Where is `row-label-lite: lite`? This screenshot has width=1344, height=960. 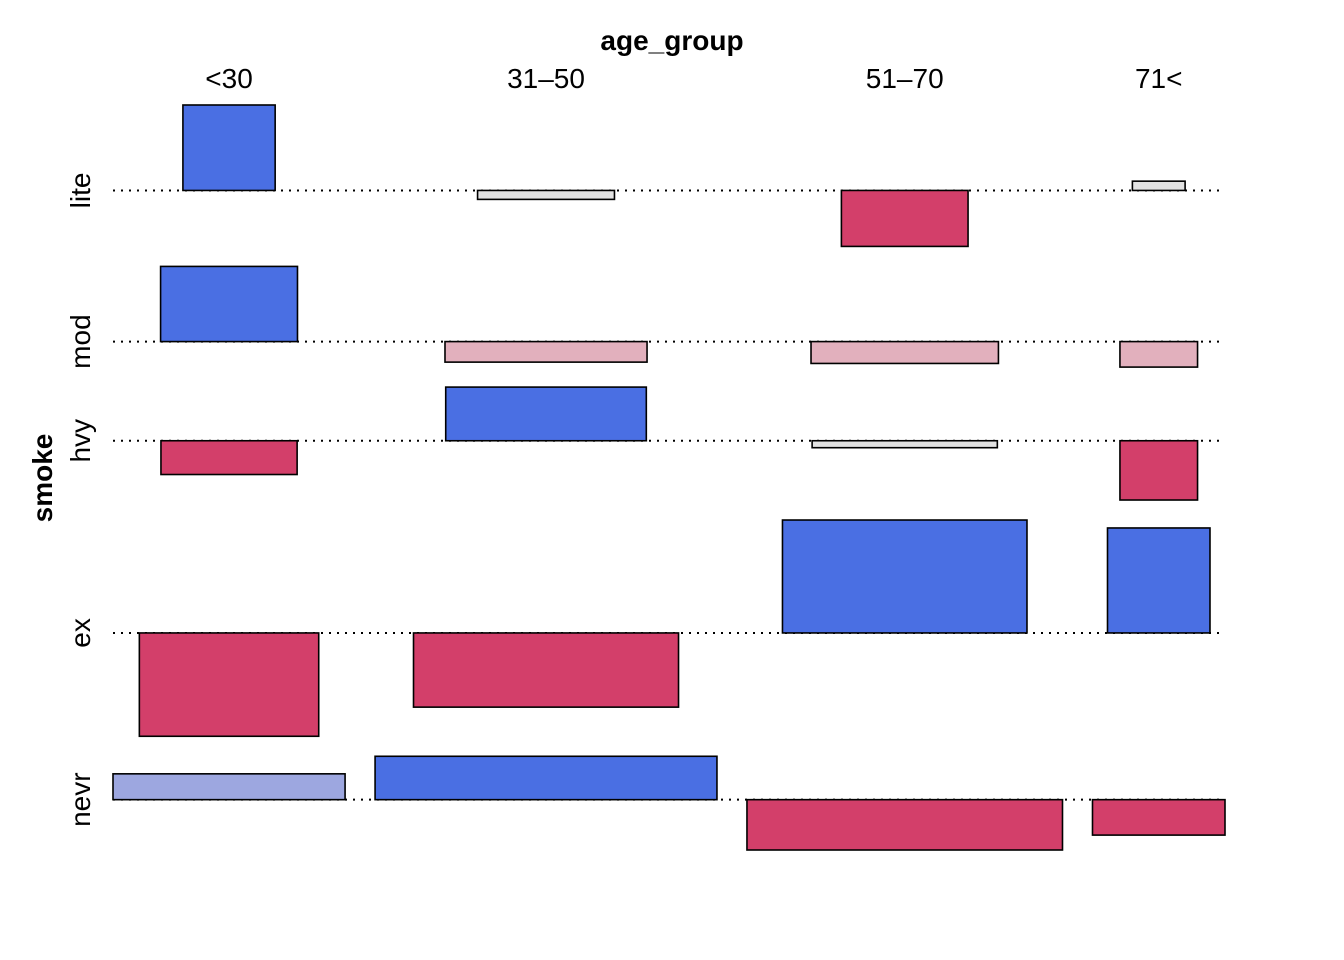 row-label-lite: lite is located at coordinates (80, 191).